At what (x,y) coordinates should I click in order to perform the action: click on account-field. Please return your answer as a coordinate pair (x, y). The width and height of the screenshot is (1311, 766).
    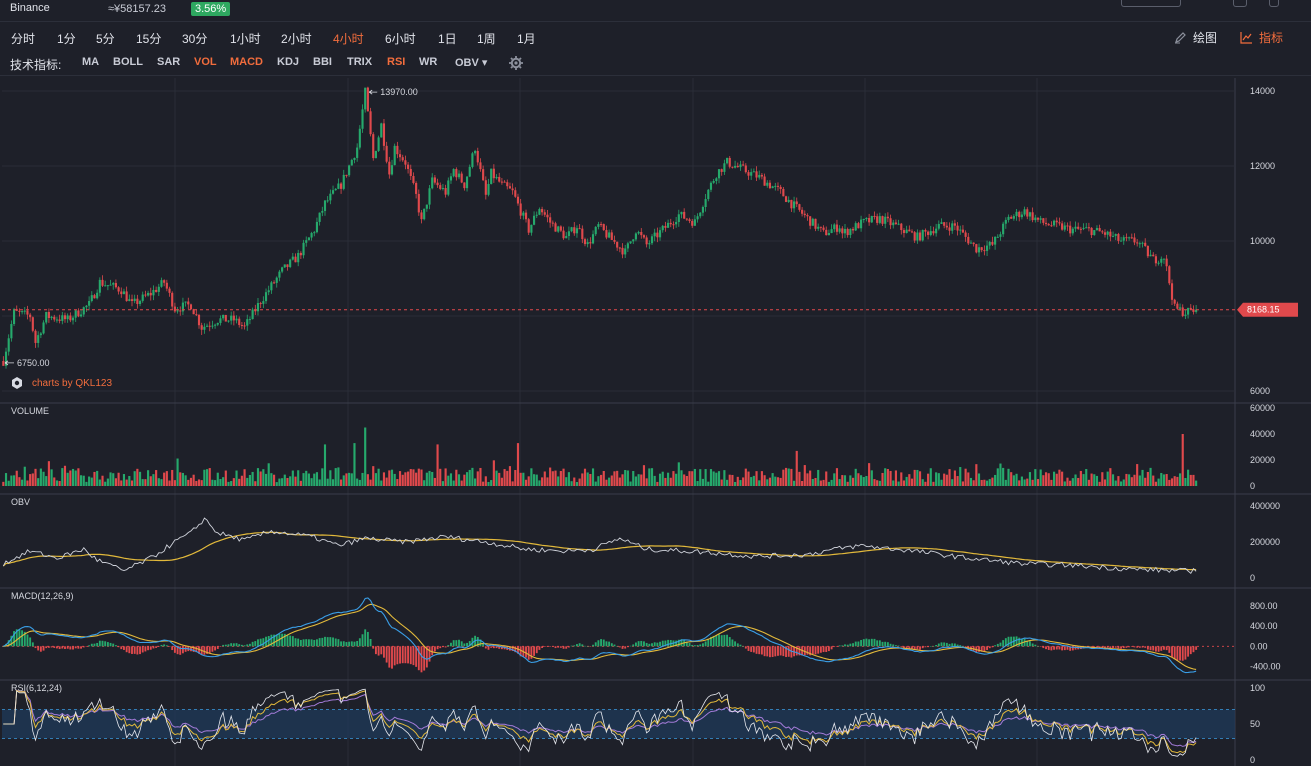
    Looking at the image, I should click on (1151, 3).